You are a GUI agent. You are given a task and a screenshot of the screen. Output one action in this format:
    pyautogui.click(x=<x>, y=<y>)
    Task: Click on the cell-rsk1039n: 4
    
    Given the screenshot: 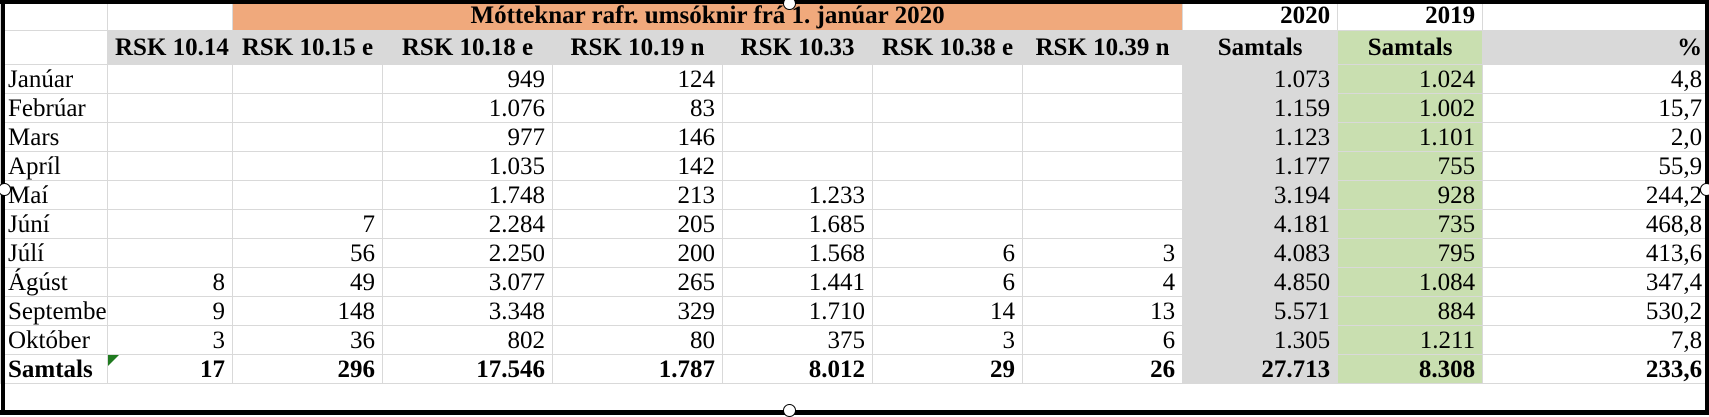 What is the action you would take?
    pyautogui.click(x=1103, y=282)
    